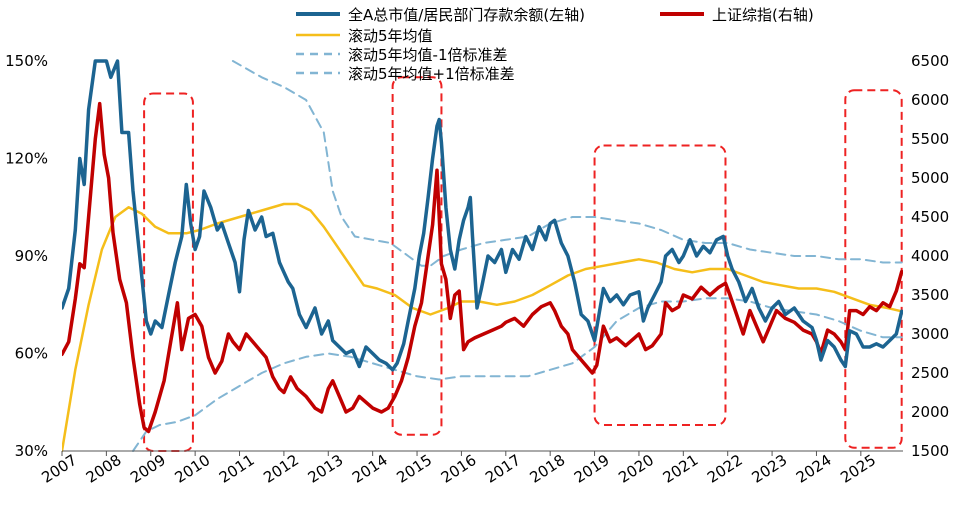  What do you see at coordinates (431, 74) in the screenshot?
I see `legend-label-ma_plus: 滚动5年均值+1倍标准差` at bounding box center [431, 74].